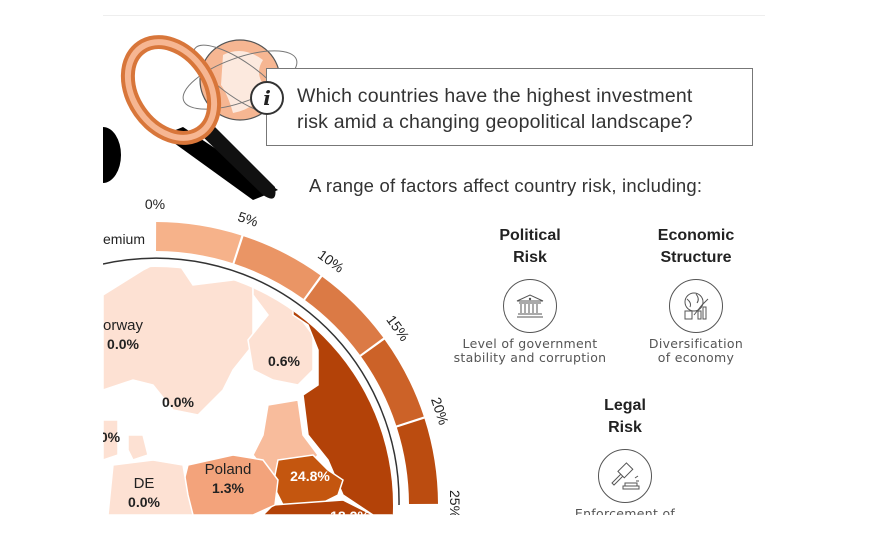 The image size is (888, 550). What do you see at coordinates (112, 437) in the screenshot?
I see `map-label-left: 0%` at bounding box center [112, 437].